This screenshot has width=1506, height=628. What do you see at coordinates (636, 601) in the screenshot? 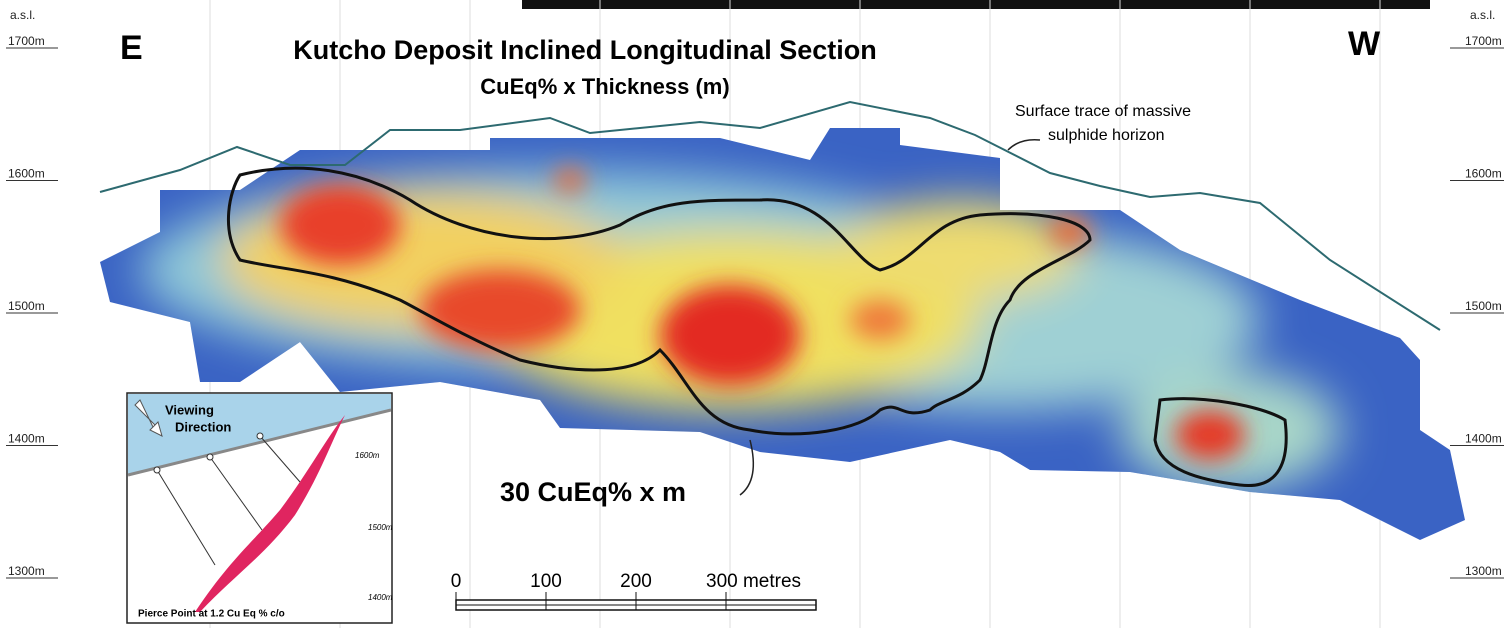
I see `scale-bar` at bounding box center [636, 601].